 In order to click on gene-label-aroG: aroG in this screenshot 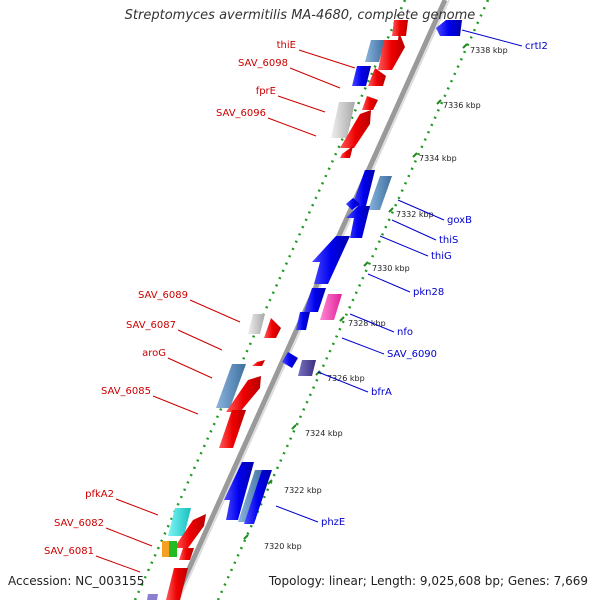, I will do `click(154, 353)`.